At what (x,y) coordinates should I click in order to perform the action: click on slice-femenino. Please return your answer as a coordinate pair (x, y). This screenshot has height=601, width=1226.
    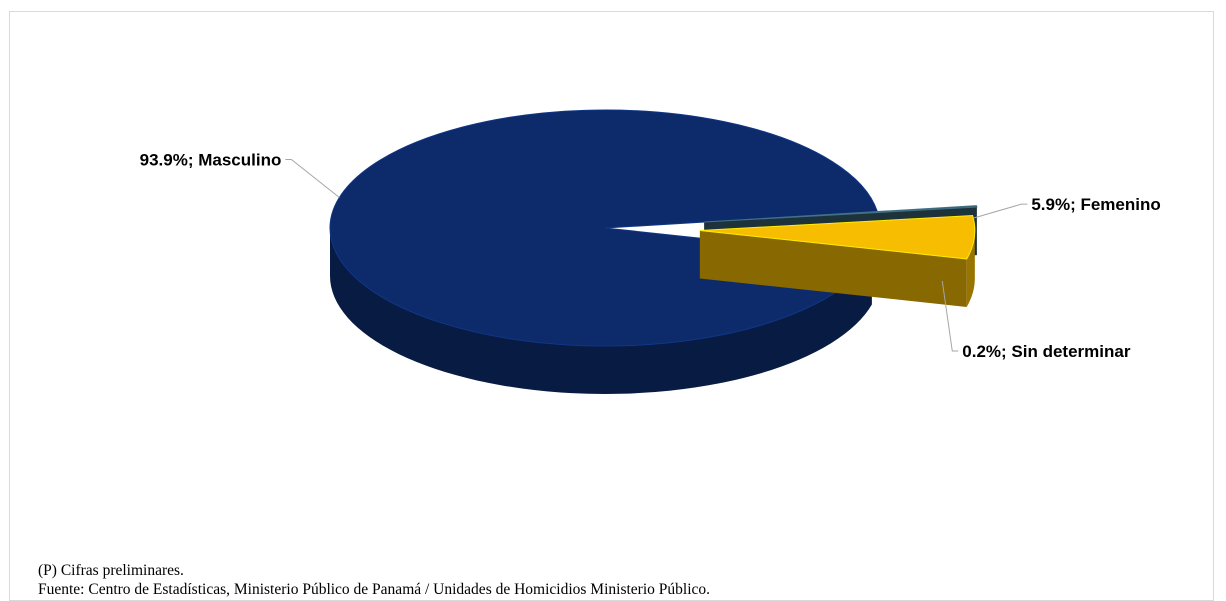
    Looking at the image, I should click on (837, 261).